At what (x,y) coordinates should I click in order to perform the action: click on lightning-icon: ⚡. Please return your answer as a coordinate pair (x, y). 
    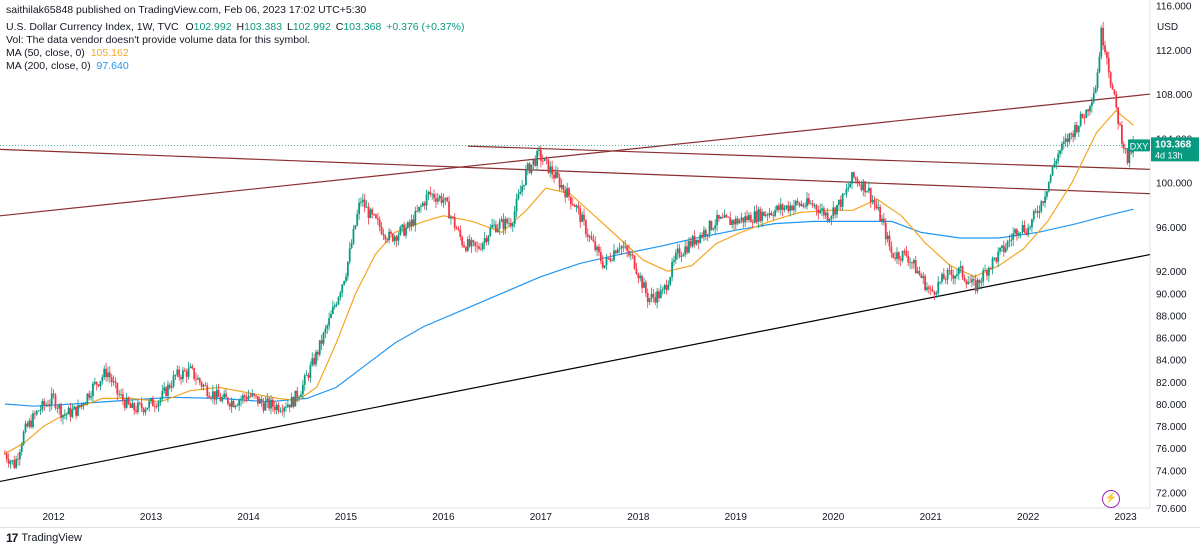
    Looking at the image, I should click on (1111, 499).